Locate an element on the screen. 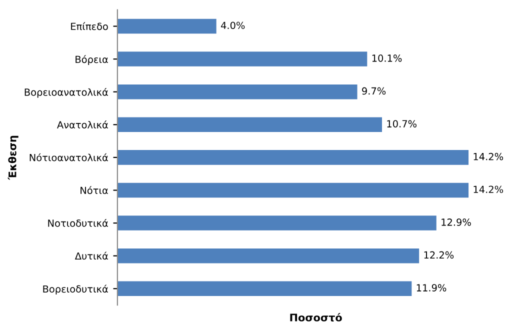  data-label: 12.2% is located at coordinates (439, 255).